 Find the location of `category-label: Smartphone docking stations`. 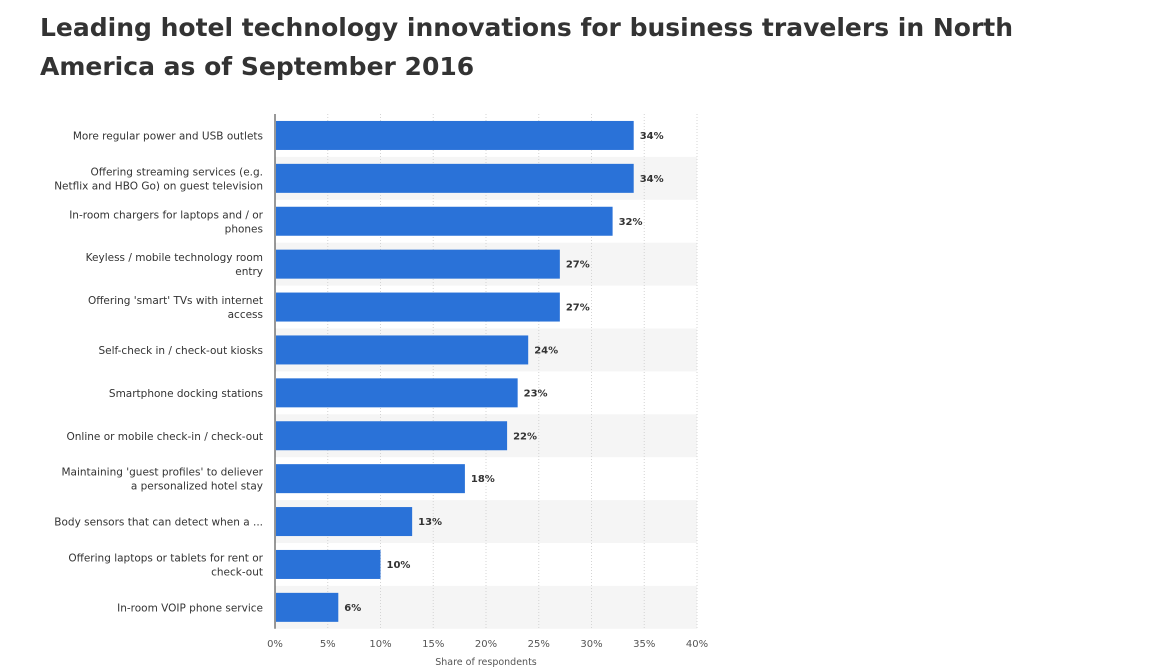

category-label: Smartphone docking stations is located at coordinates (186, 394).